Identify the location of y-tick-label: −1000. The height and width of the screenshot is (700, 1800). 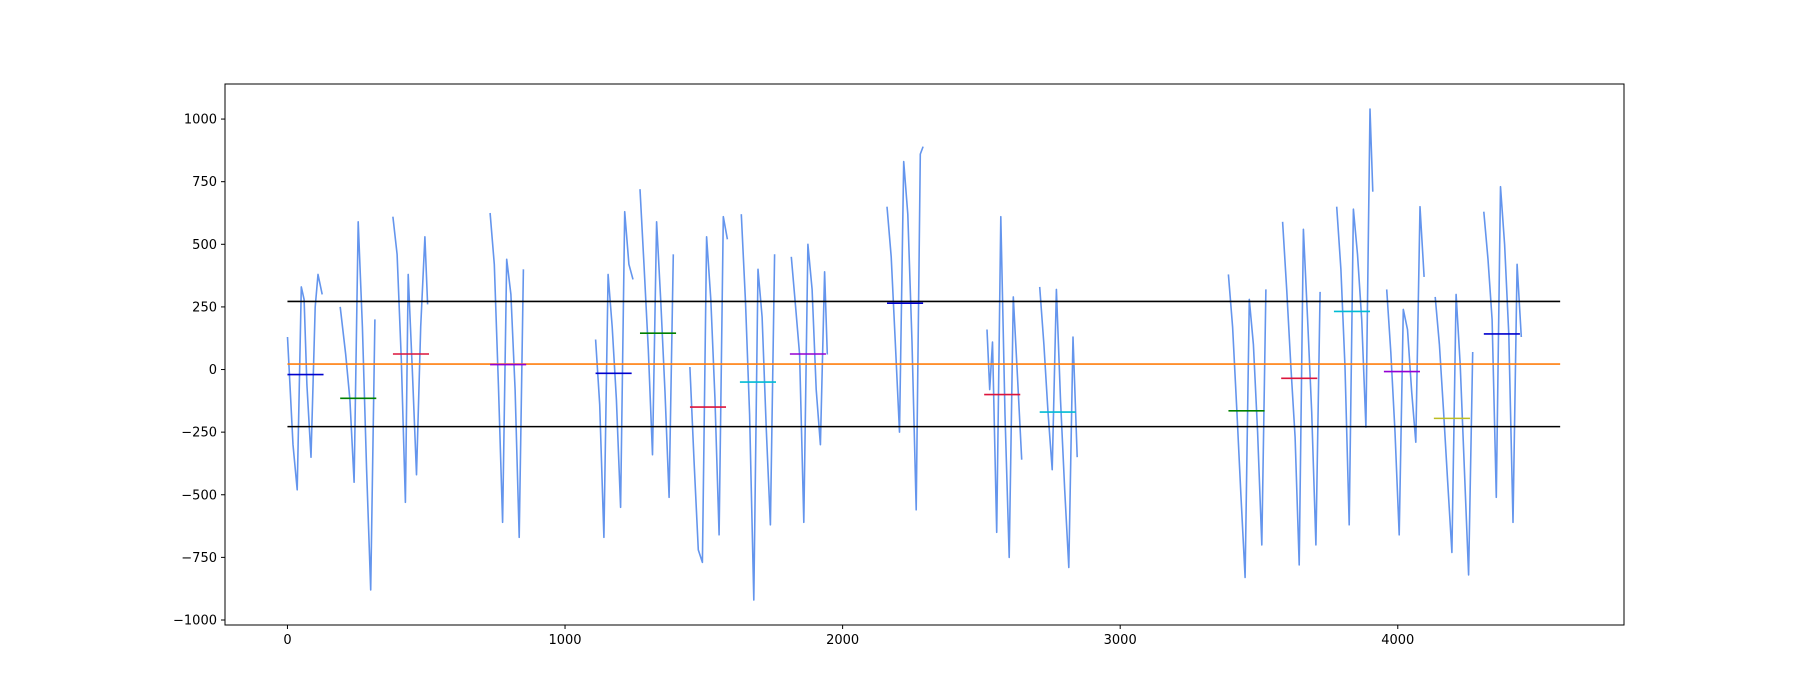
(195, 620).